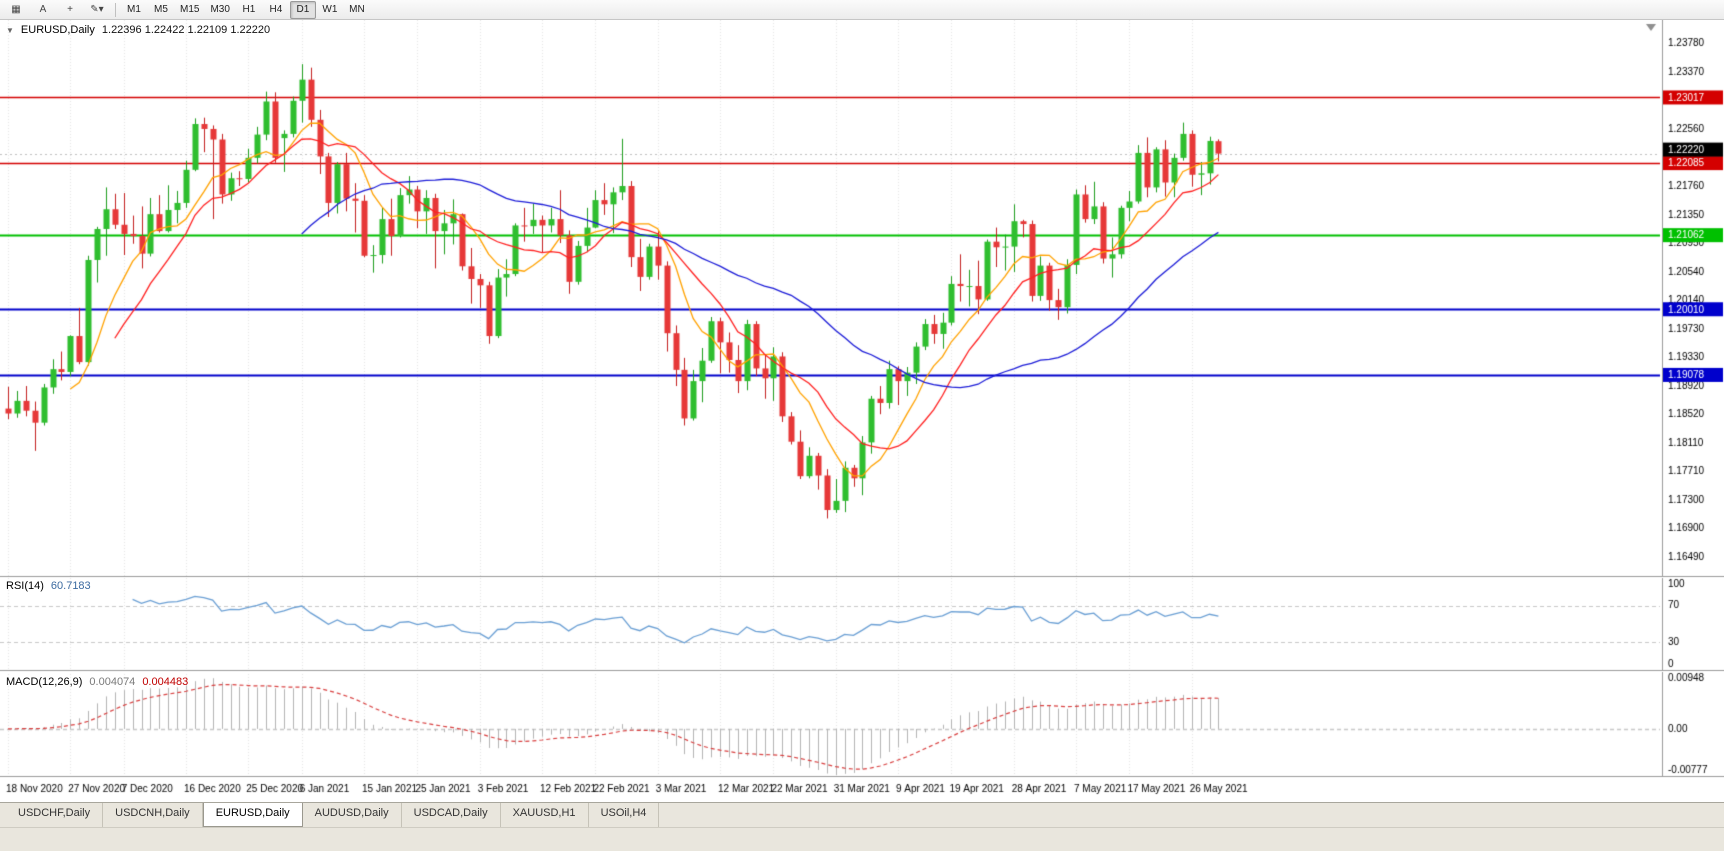 This screenshot has width=1724, height=851. I want to click on tile-windows-icon: ▦, so click(16, 9).